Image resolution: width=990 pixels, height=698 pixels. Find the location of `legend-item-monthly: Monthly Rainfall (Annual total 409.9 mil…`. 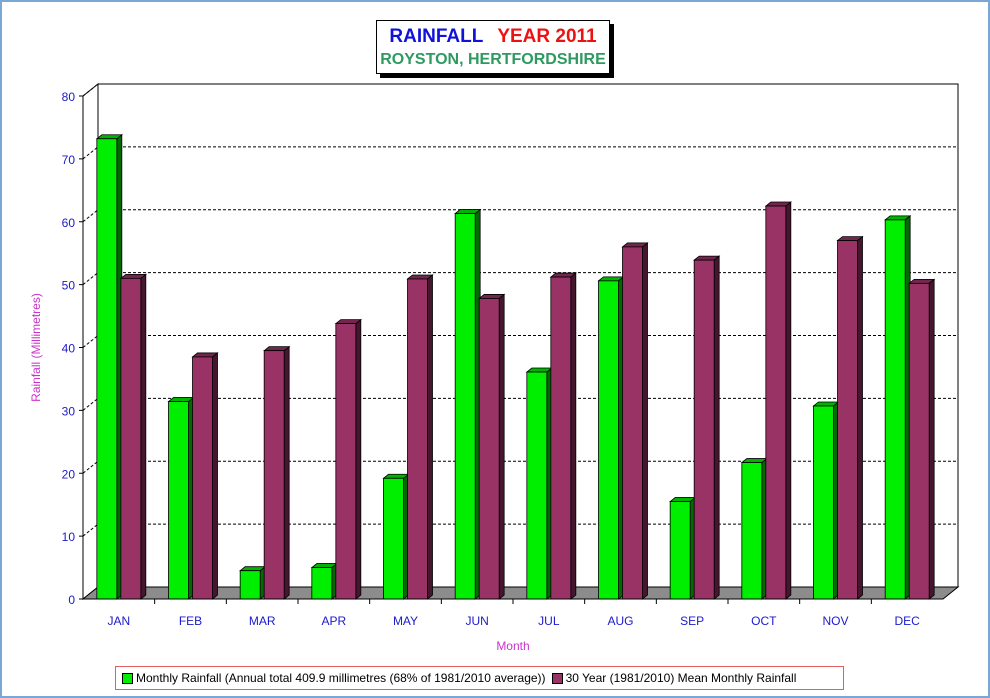

legend-item-monthly: Monthly Rainfall (Annual total 409.9 mil… is located at coordinates (334, 678).